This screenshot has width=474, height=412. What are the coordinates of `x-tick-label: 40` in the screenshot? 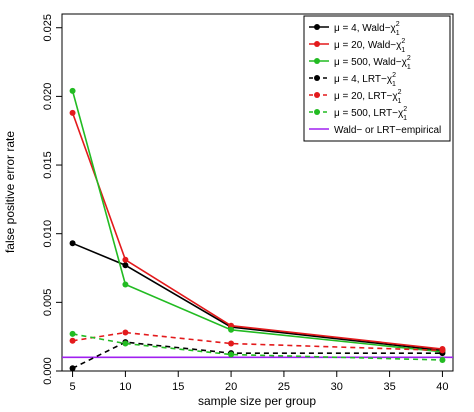 It's located at (442, 387).